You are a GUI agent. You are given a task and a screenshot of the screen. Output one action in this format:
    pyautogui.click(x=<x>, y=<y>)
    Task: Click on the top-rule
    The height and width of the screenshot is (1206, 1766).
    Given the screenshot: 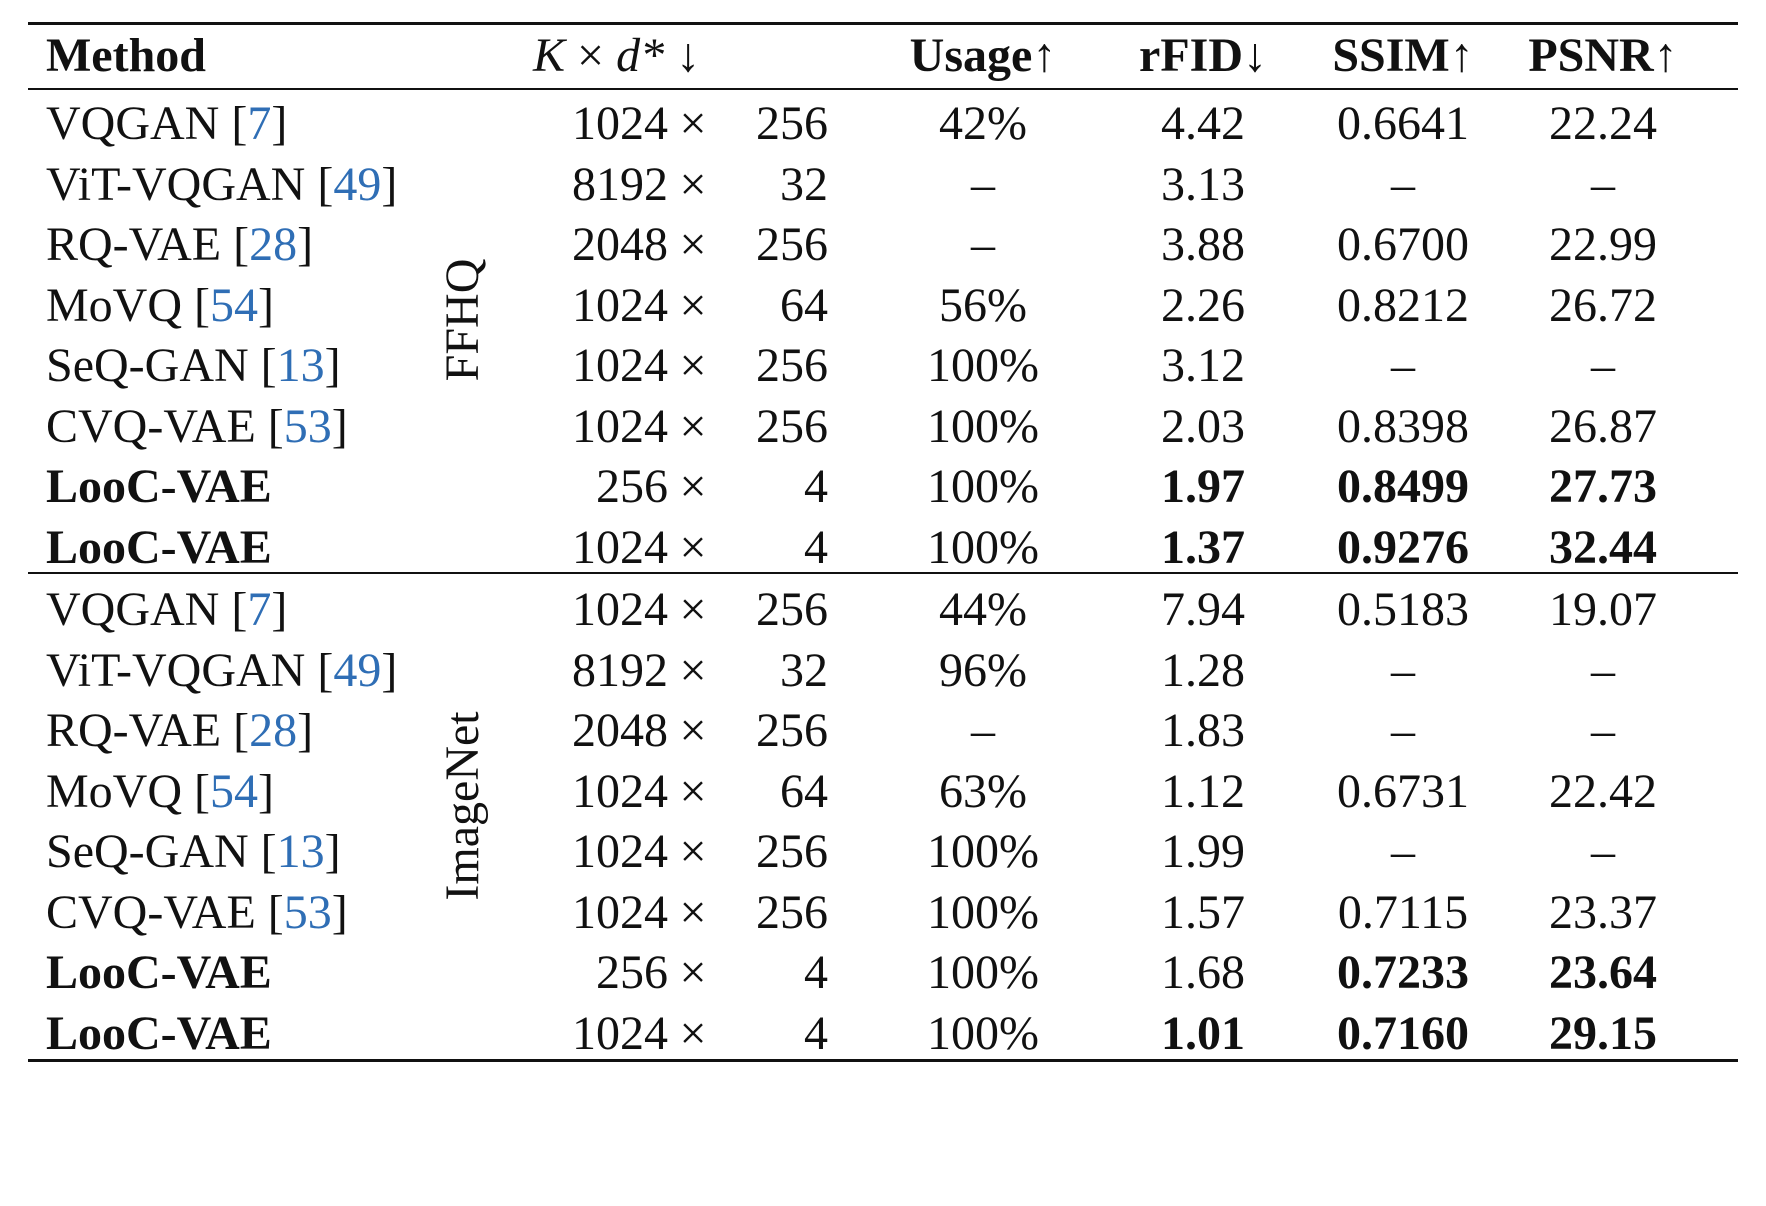 What is the action you would take?
    pyautogui.click(x=883, y=23)
    